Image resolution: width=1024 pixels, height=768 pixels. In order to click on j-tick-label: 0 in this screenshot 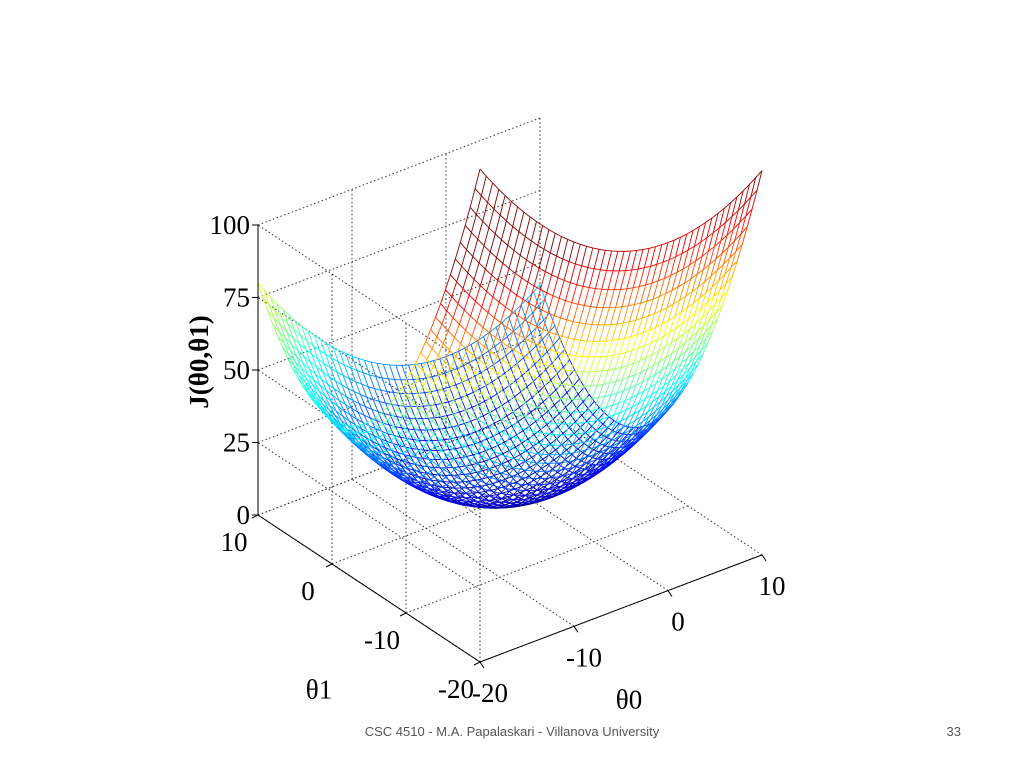, I will do `click(244, 515)`.